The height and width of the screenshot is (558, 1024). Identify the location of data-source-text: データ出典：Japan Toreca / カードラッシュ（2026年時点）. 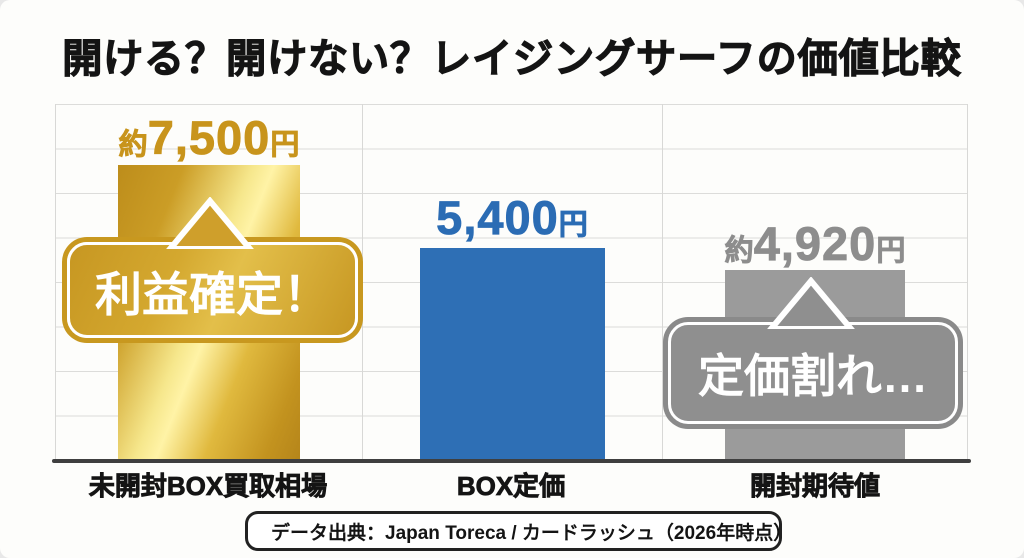
(532, 533).